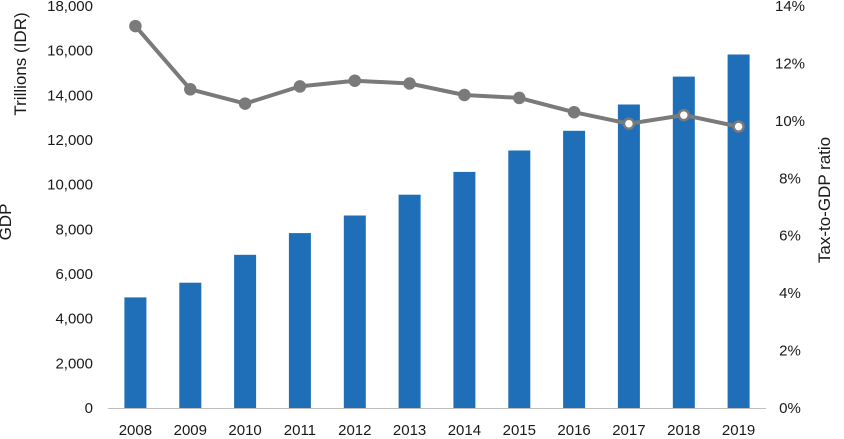  What do you see at coordinates (628, 256) in the screenshot?
I see `bar-2017` at bounding box center [628, 256].